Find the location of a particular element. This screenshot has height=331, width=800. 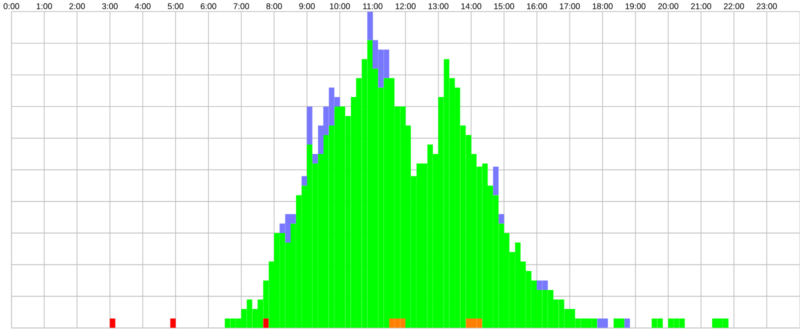

x-tick-label: 1:00 is located at coordinates (44, 6).